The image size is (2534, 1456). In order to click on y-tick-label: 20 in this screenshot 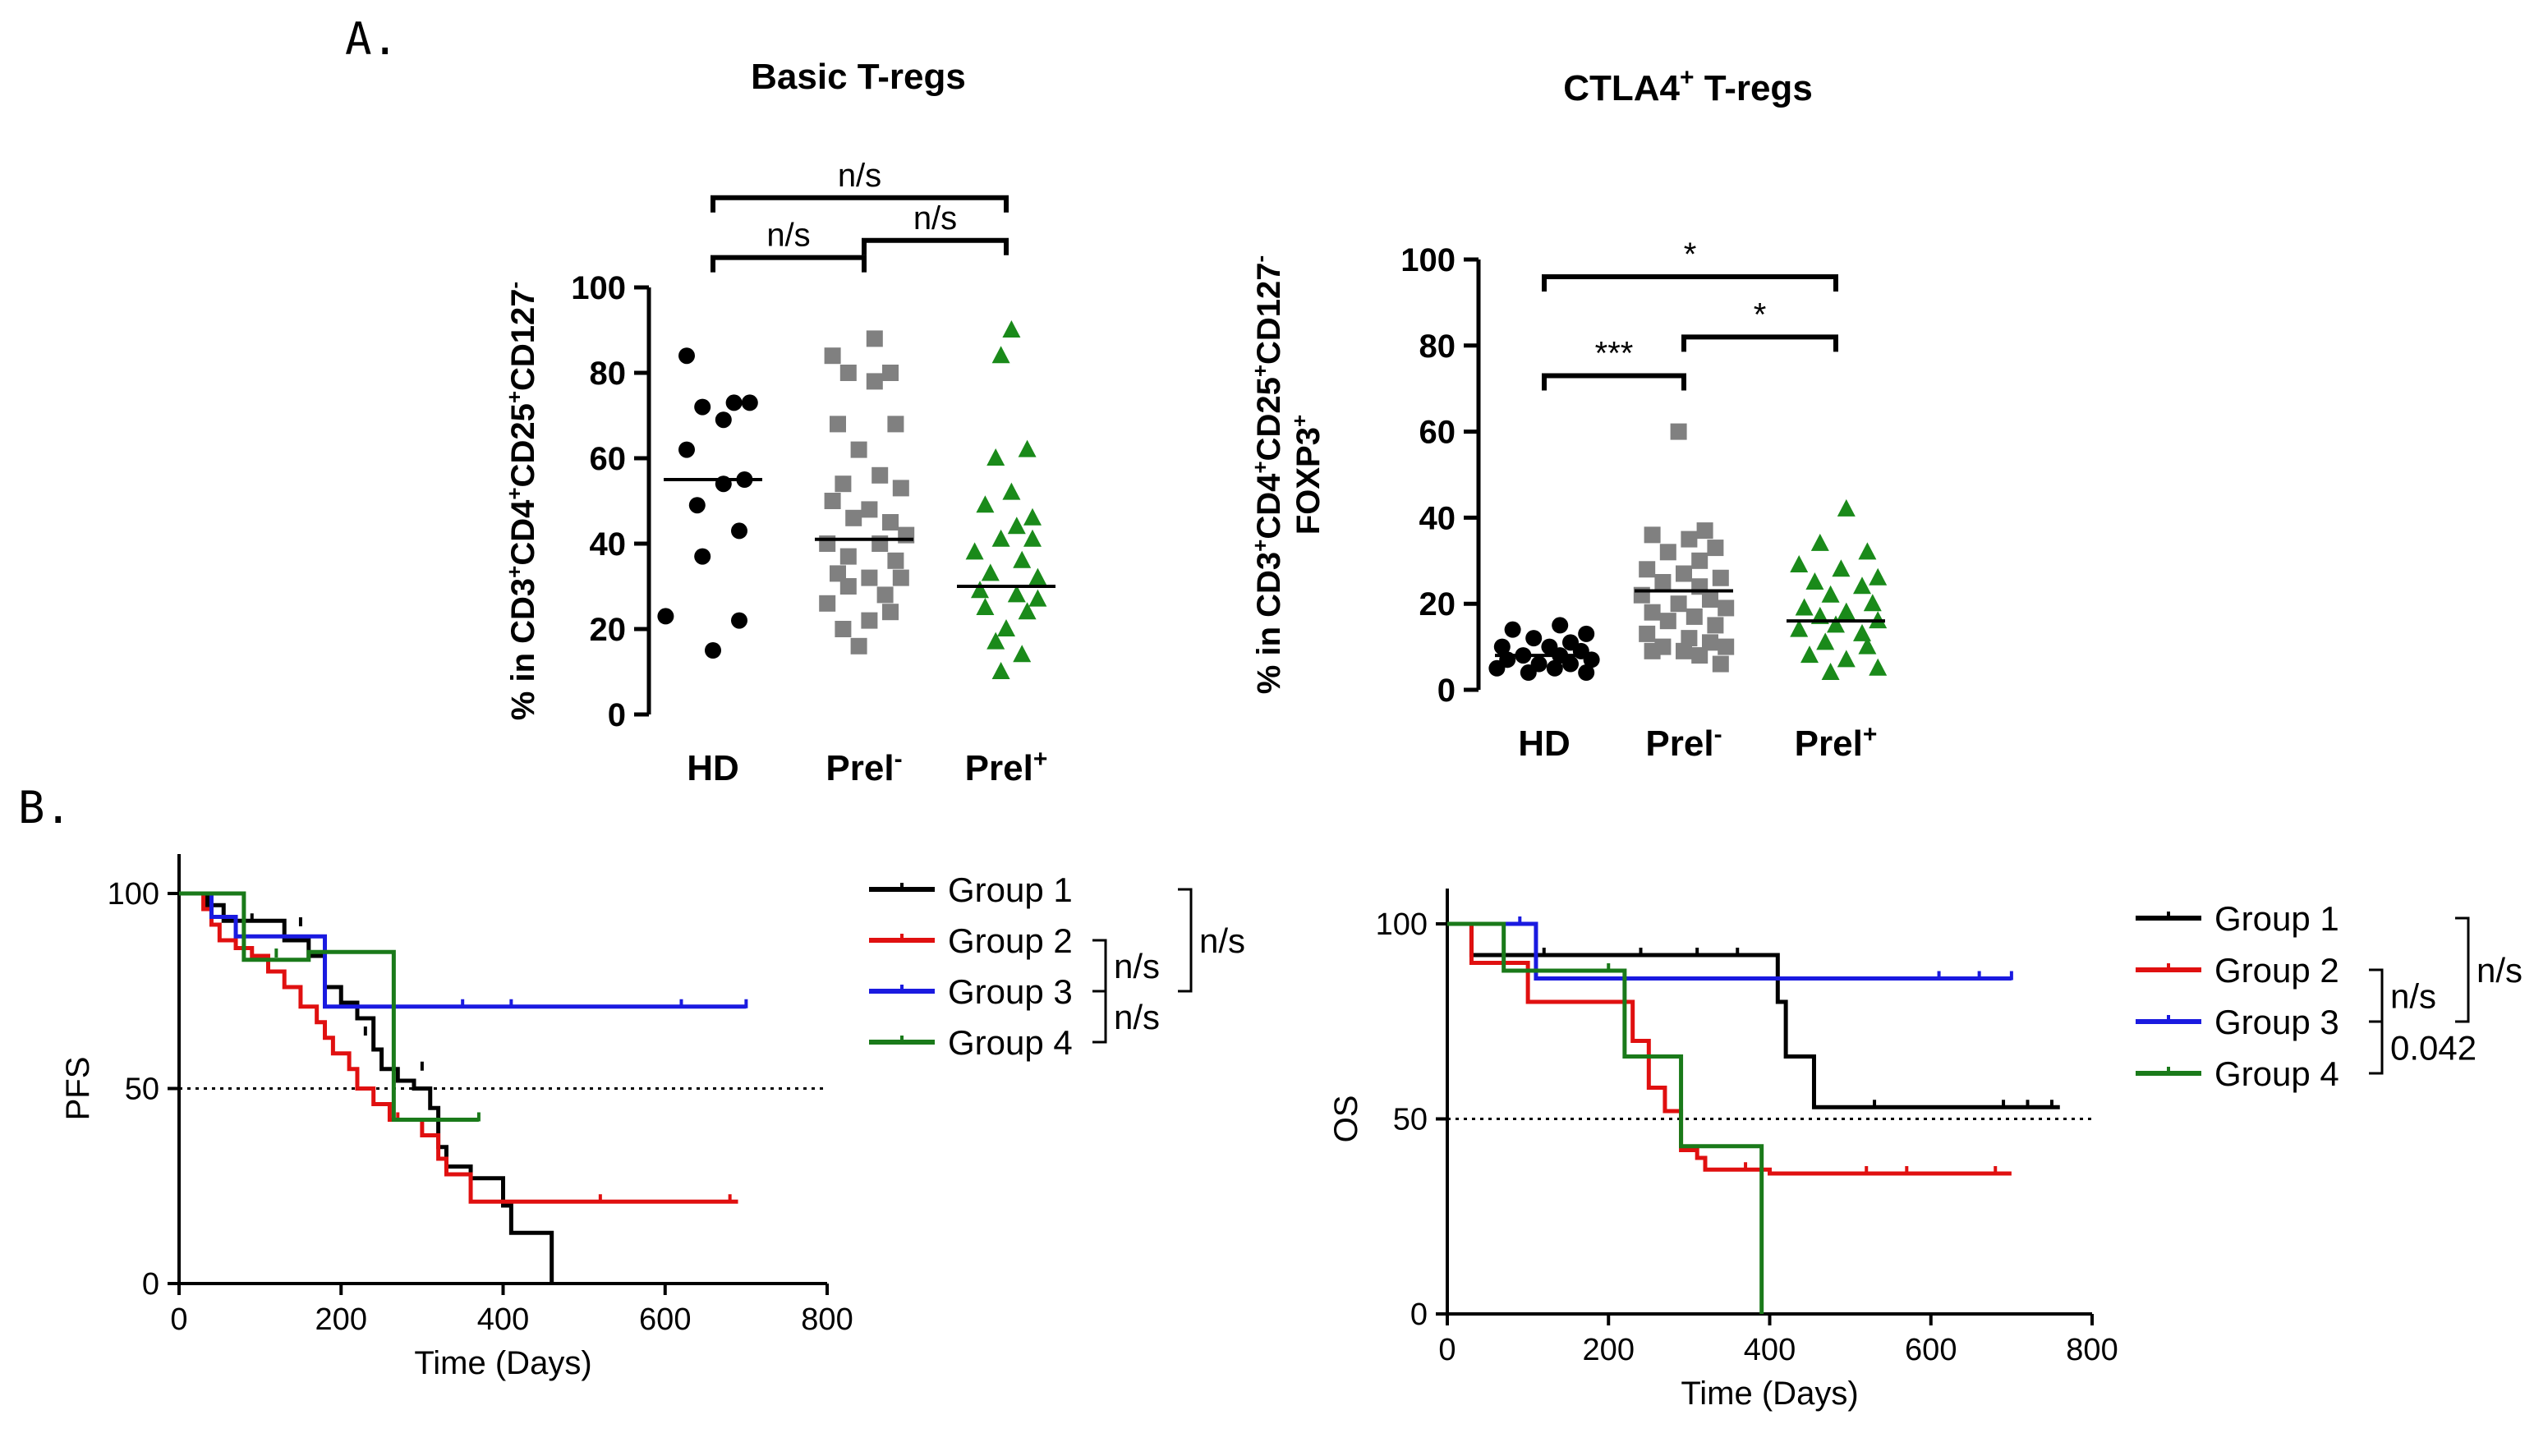, I will do `click(608, 630)`.